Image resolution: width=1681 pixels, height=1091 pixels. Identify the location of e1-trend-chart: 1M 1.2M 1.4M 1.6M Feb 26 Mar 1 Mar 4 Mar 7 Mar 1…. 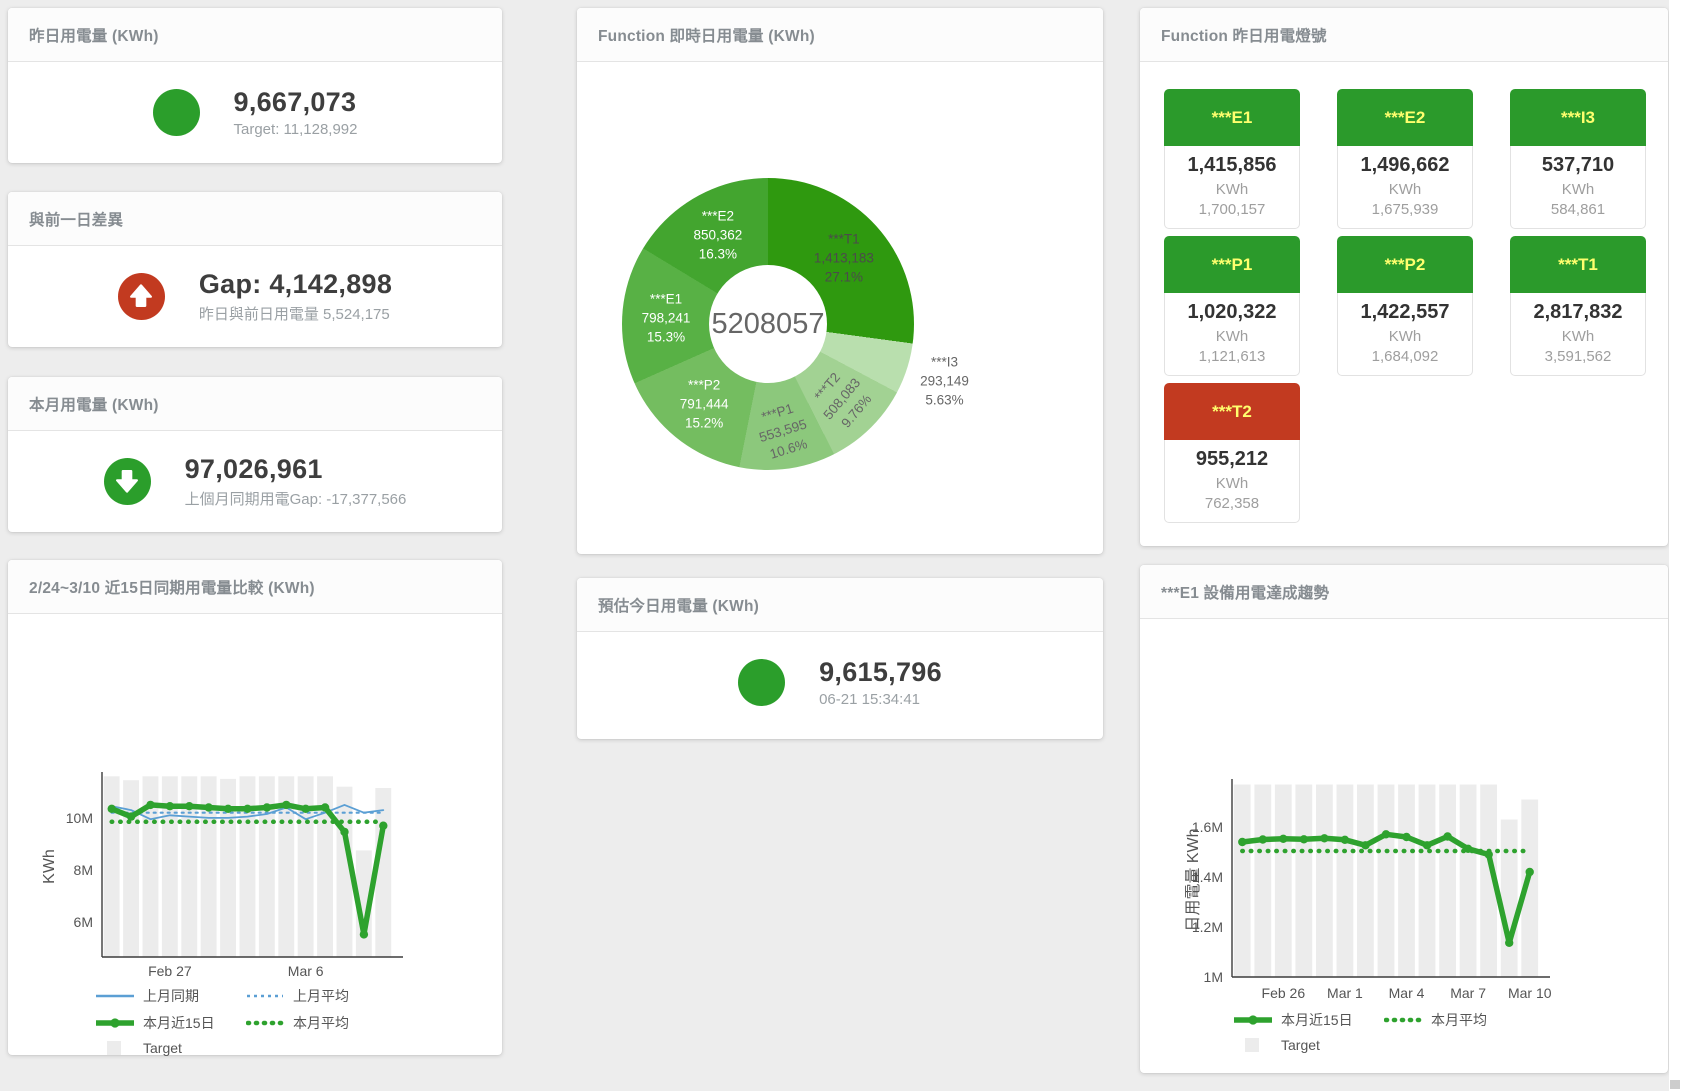
(1404, 846).